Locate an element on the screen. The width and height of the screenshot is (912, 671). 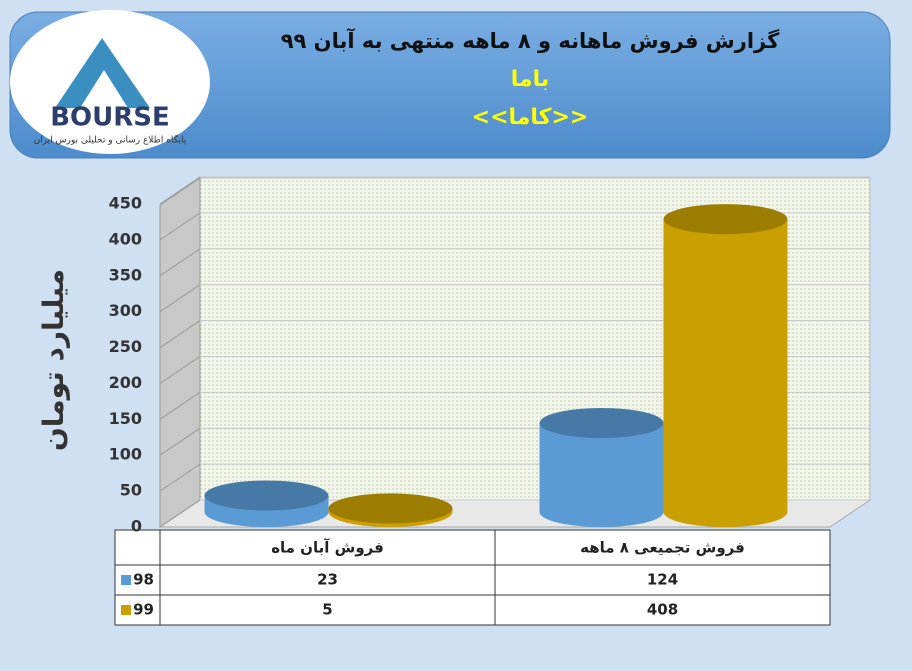
y-tick-label: 100 is located at coordinates (125, 454).